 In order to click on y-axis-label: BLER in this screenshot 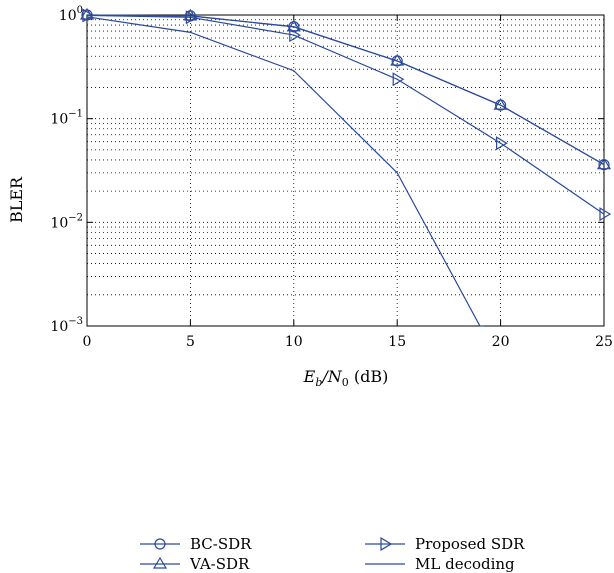, I will do `click(16, 199)`.